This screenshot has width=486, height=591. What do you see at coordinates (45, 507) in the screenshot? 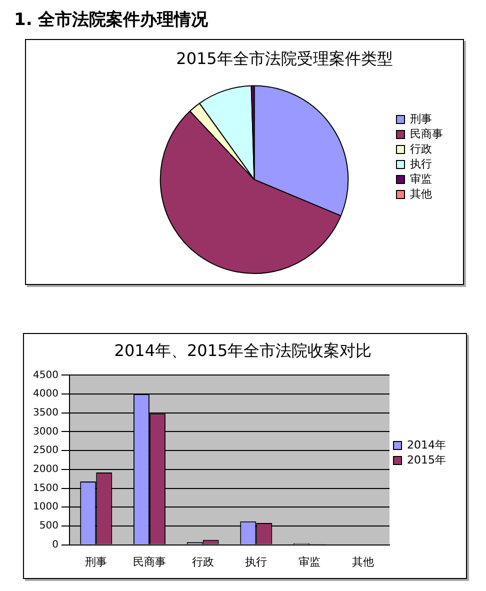
I see `y-tick-label: 1000` at bounding box center [45, 507].